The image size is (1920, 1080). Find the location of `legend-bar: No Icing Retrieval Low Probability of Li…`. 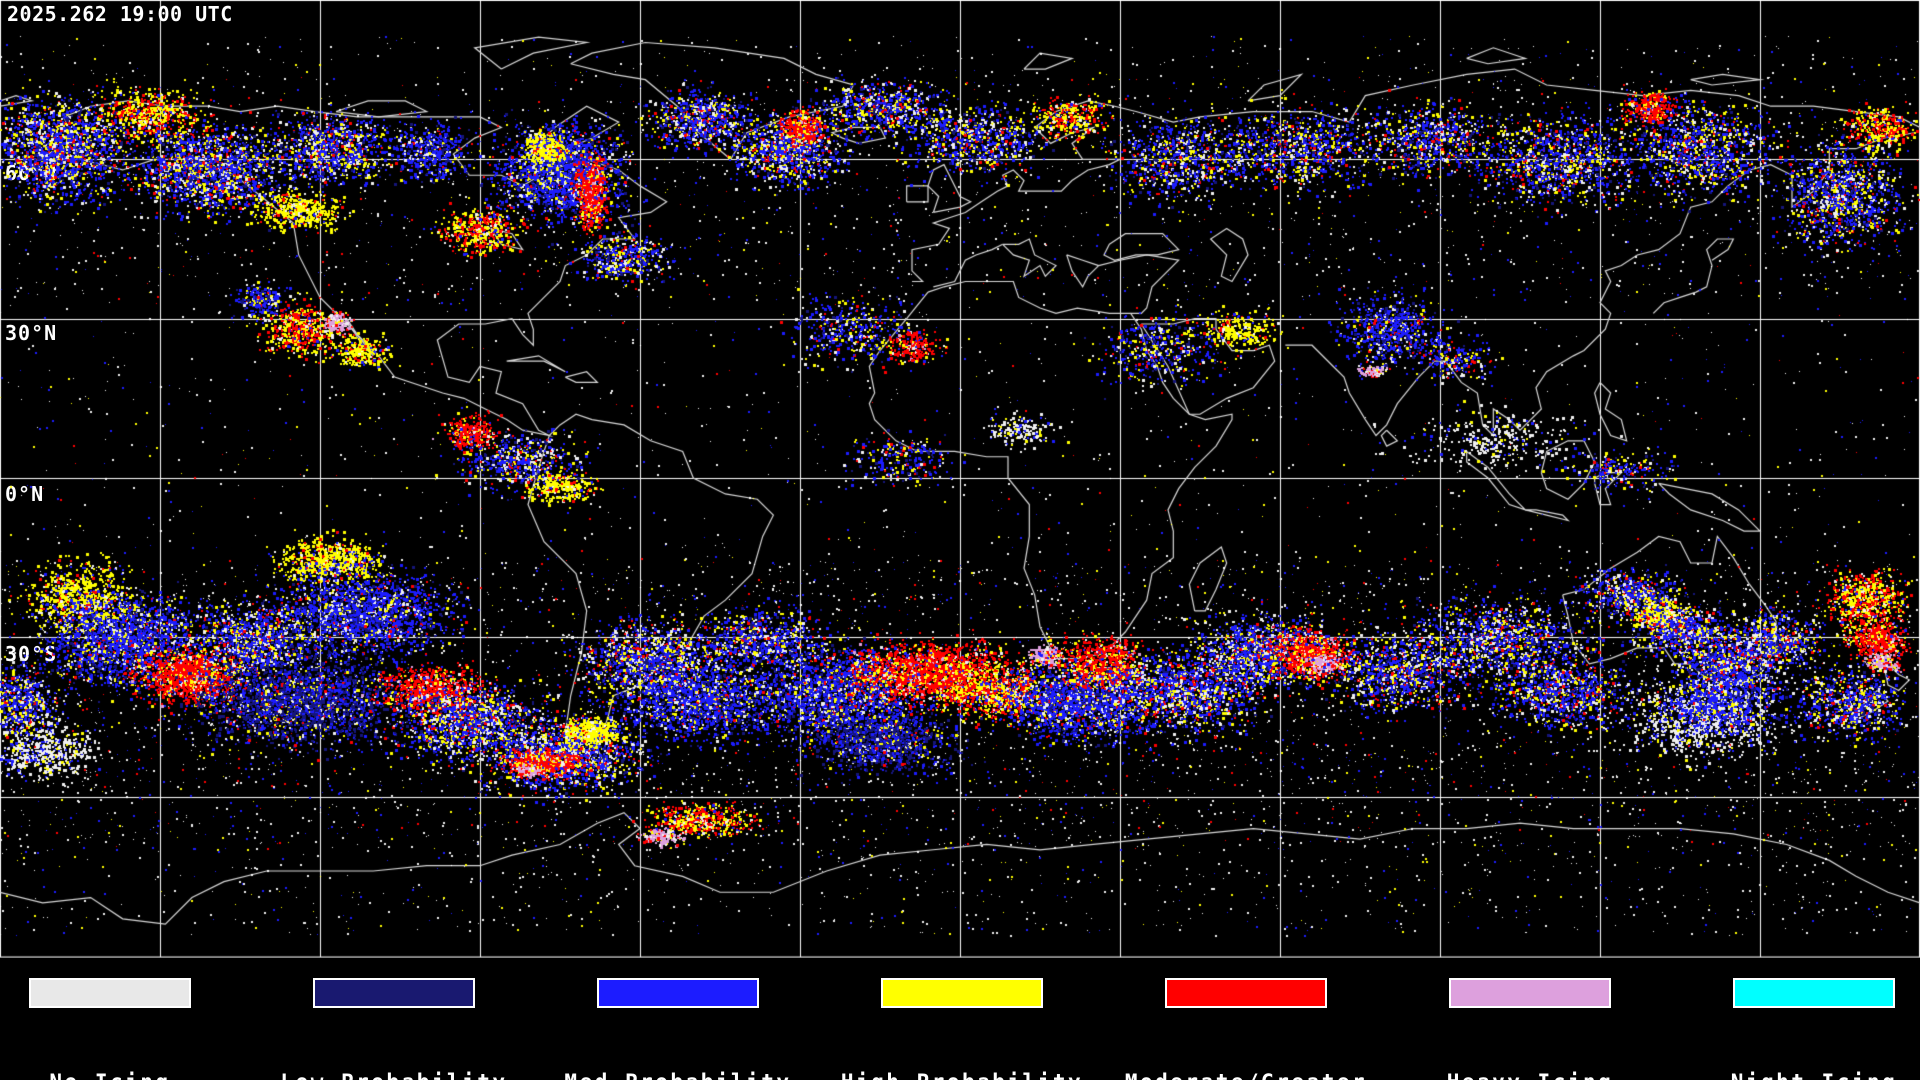

legend-bar: No Icing Retrieval Low Probability of Li… is located at coordinates (960, 1020).